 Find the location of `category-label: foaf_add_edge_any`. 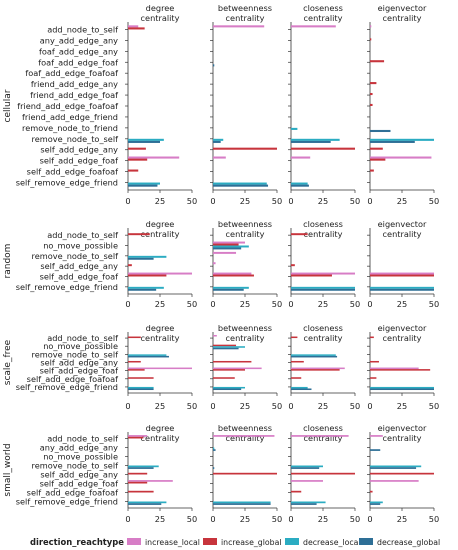

category-label: foaf_add_edge_any is located at coordinates (78, 51).